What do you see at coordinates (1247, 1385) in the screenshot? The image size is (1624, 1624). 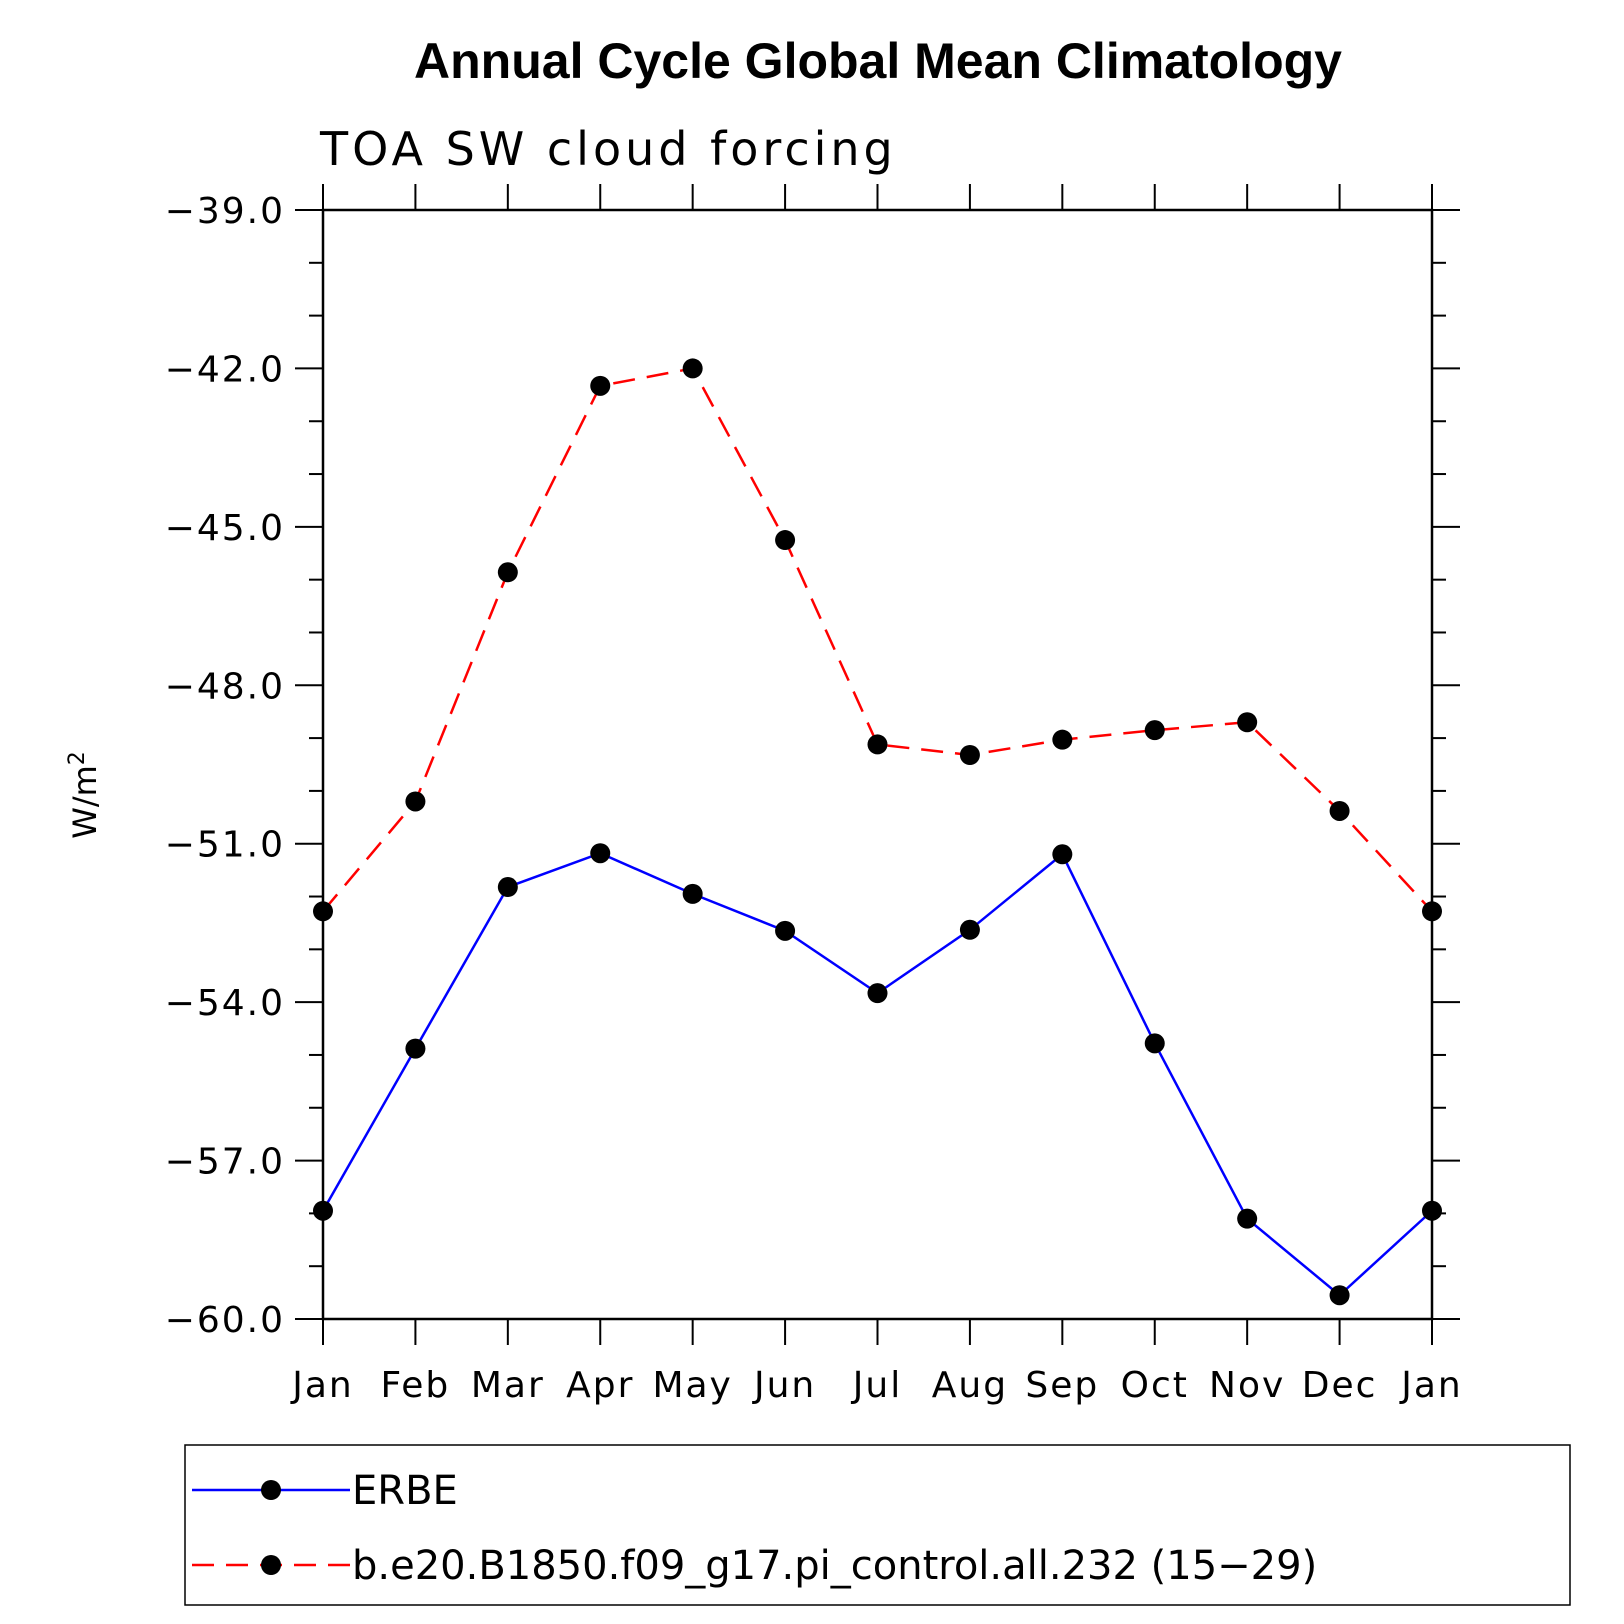 I see `x-tick-label: Nov` at bounding box center [1247, 1385].